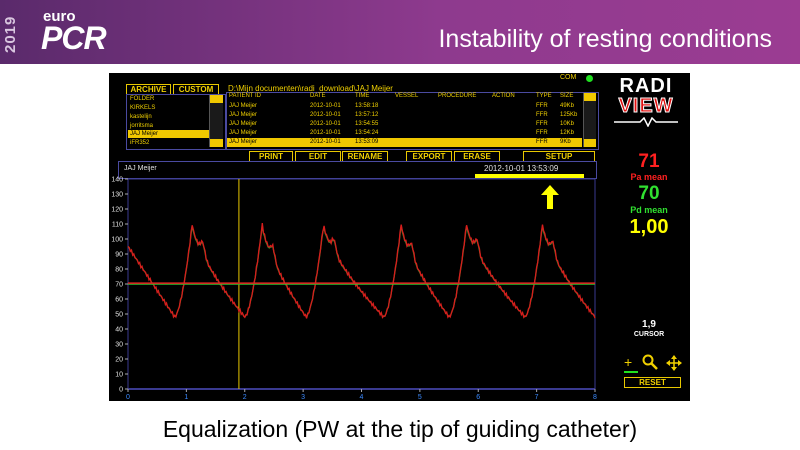 This screenshot has height=450, width=800. I want to click on y-tick-label: 100, so click(117, 240).